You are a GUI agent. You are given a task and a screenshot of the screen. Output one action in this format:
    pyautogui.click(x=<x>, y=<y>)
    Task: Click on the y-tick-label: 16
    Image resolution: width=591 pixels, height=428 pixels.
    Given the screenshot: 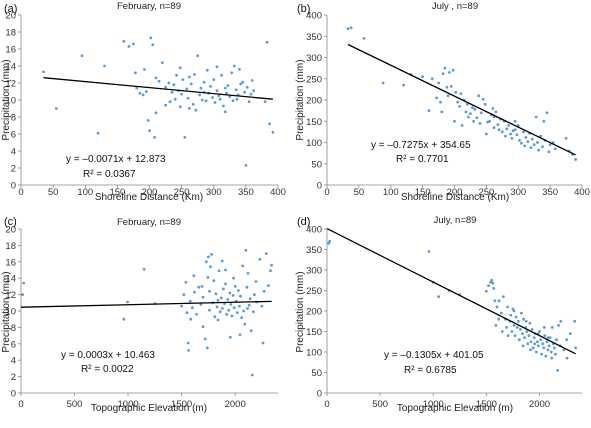 What is the action you would take?
    pyautogui.click(x=10, y=50)
    